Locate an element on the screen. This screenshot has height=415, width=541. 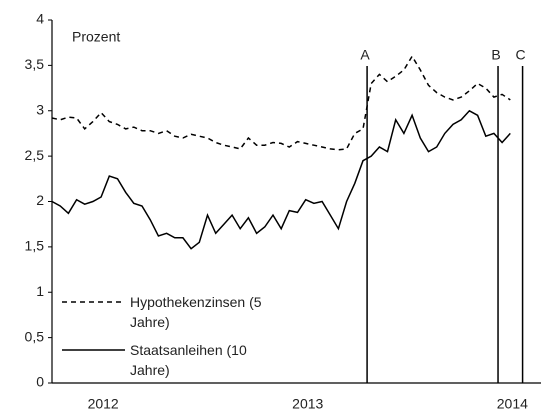
y-axis-label: Prozent is located at coordinates (96, 37).